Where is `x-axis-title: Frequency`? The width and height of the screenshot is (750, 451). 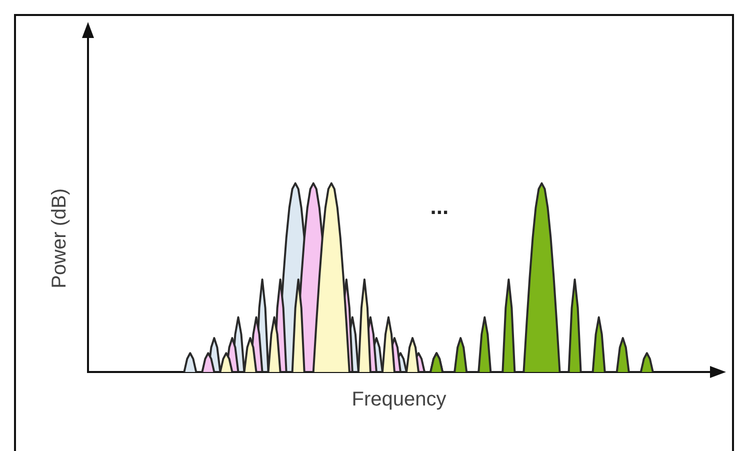 x-axis-title: Frequency is located at coordinates (399, 399).